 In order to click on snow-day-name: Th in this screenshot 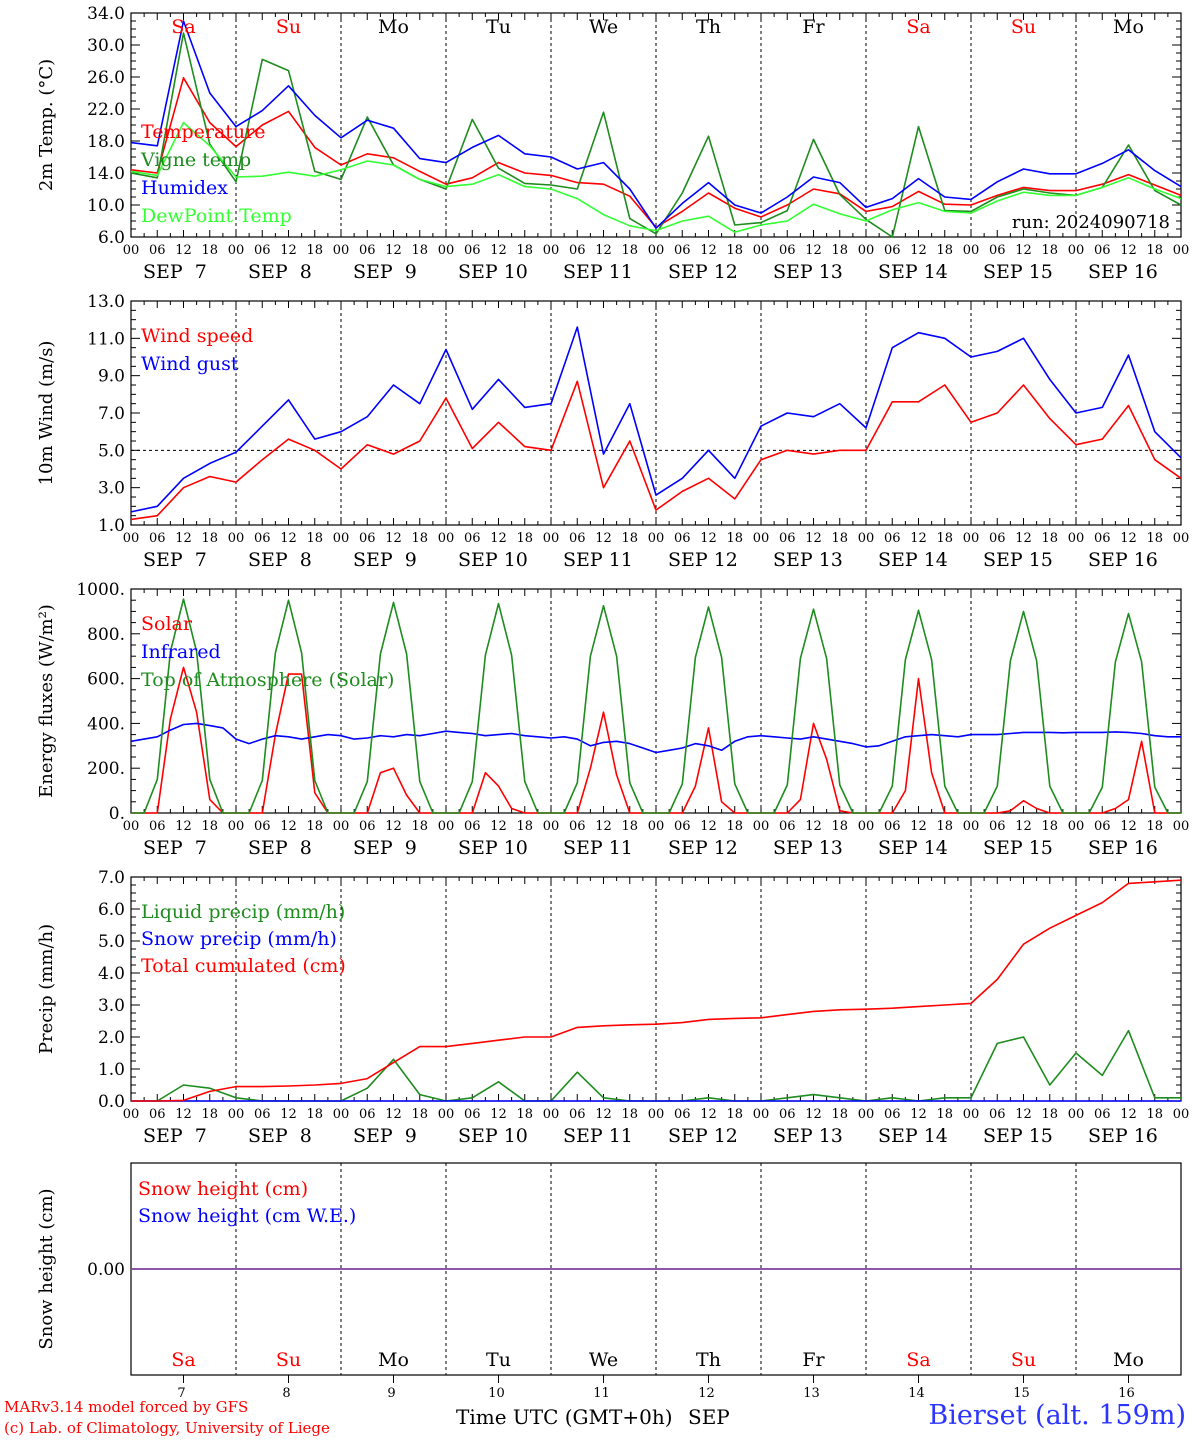, I will do `click(708, 1360)`.